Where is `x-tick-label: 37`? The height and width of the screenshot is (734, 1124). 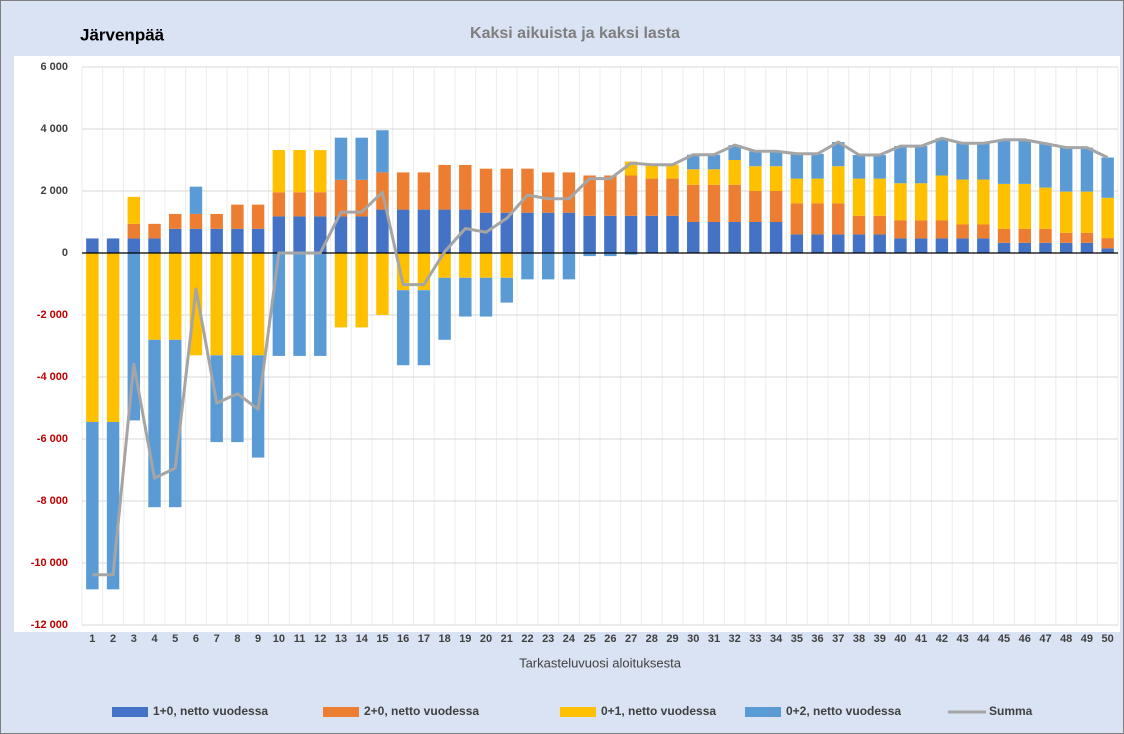 x-tick-label: 37 is located at coordinates (838, 639).